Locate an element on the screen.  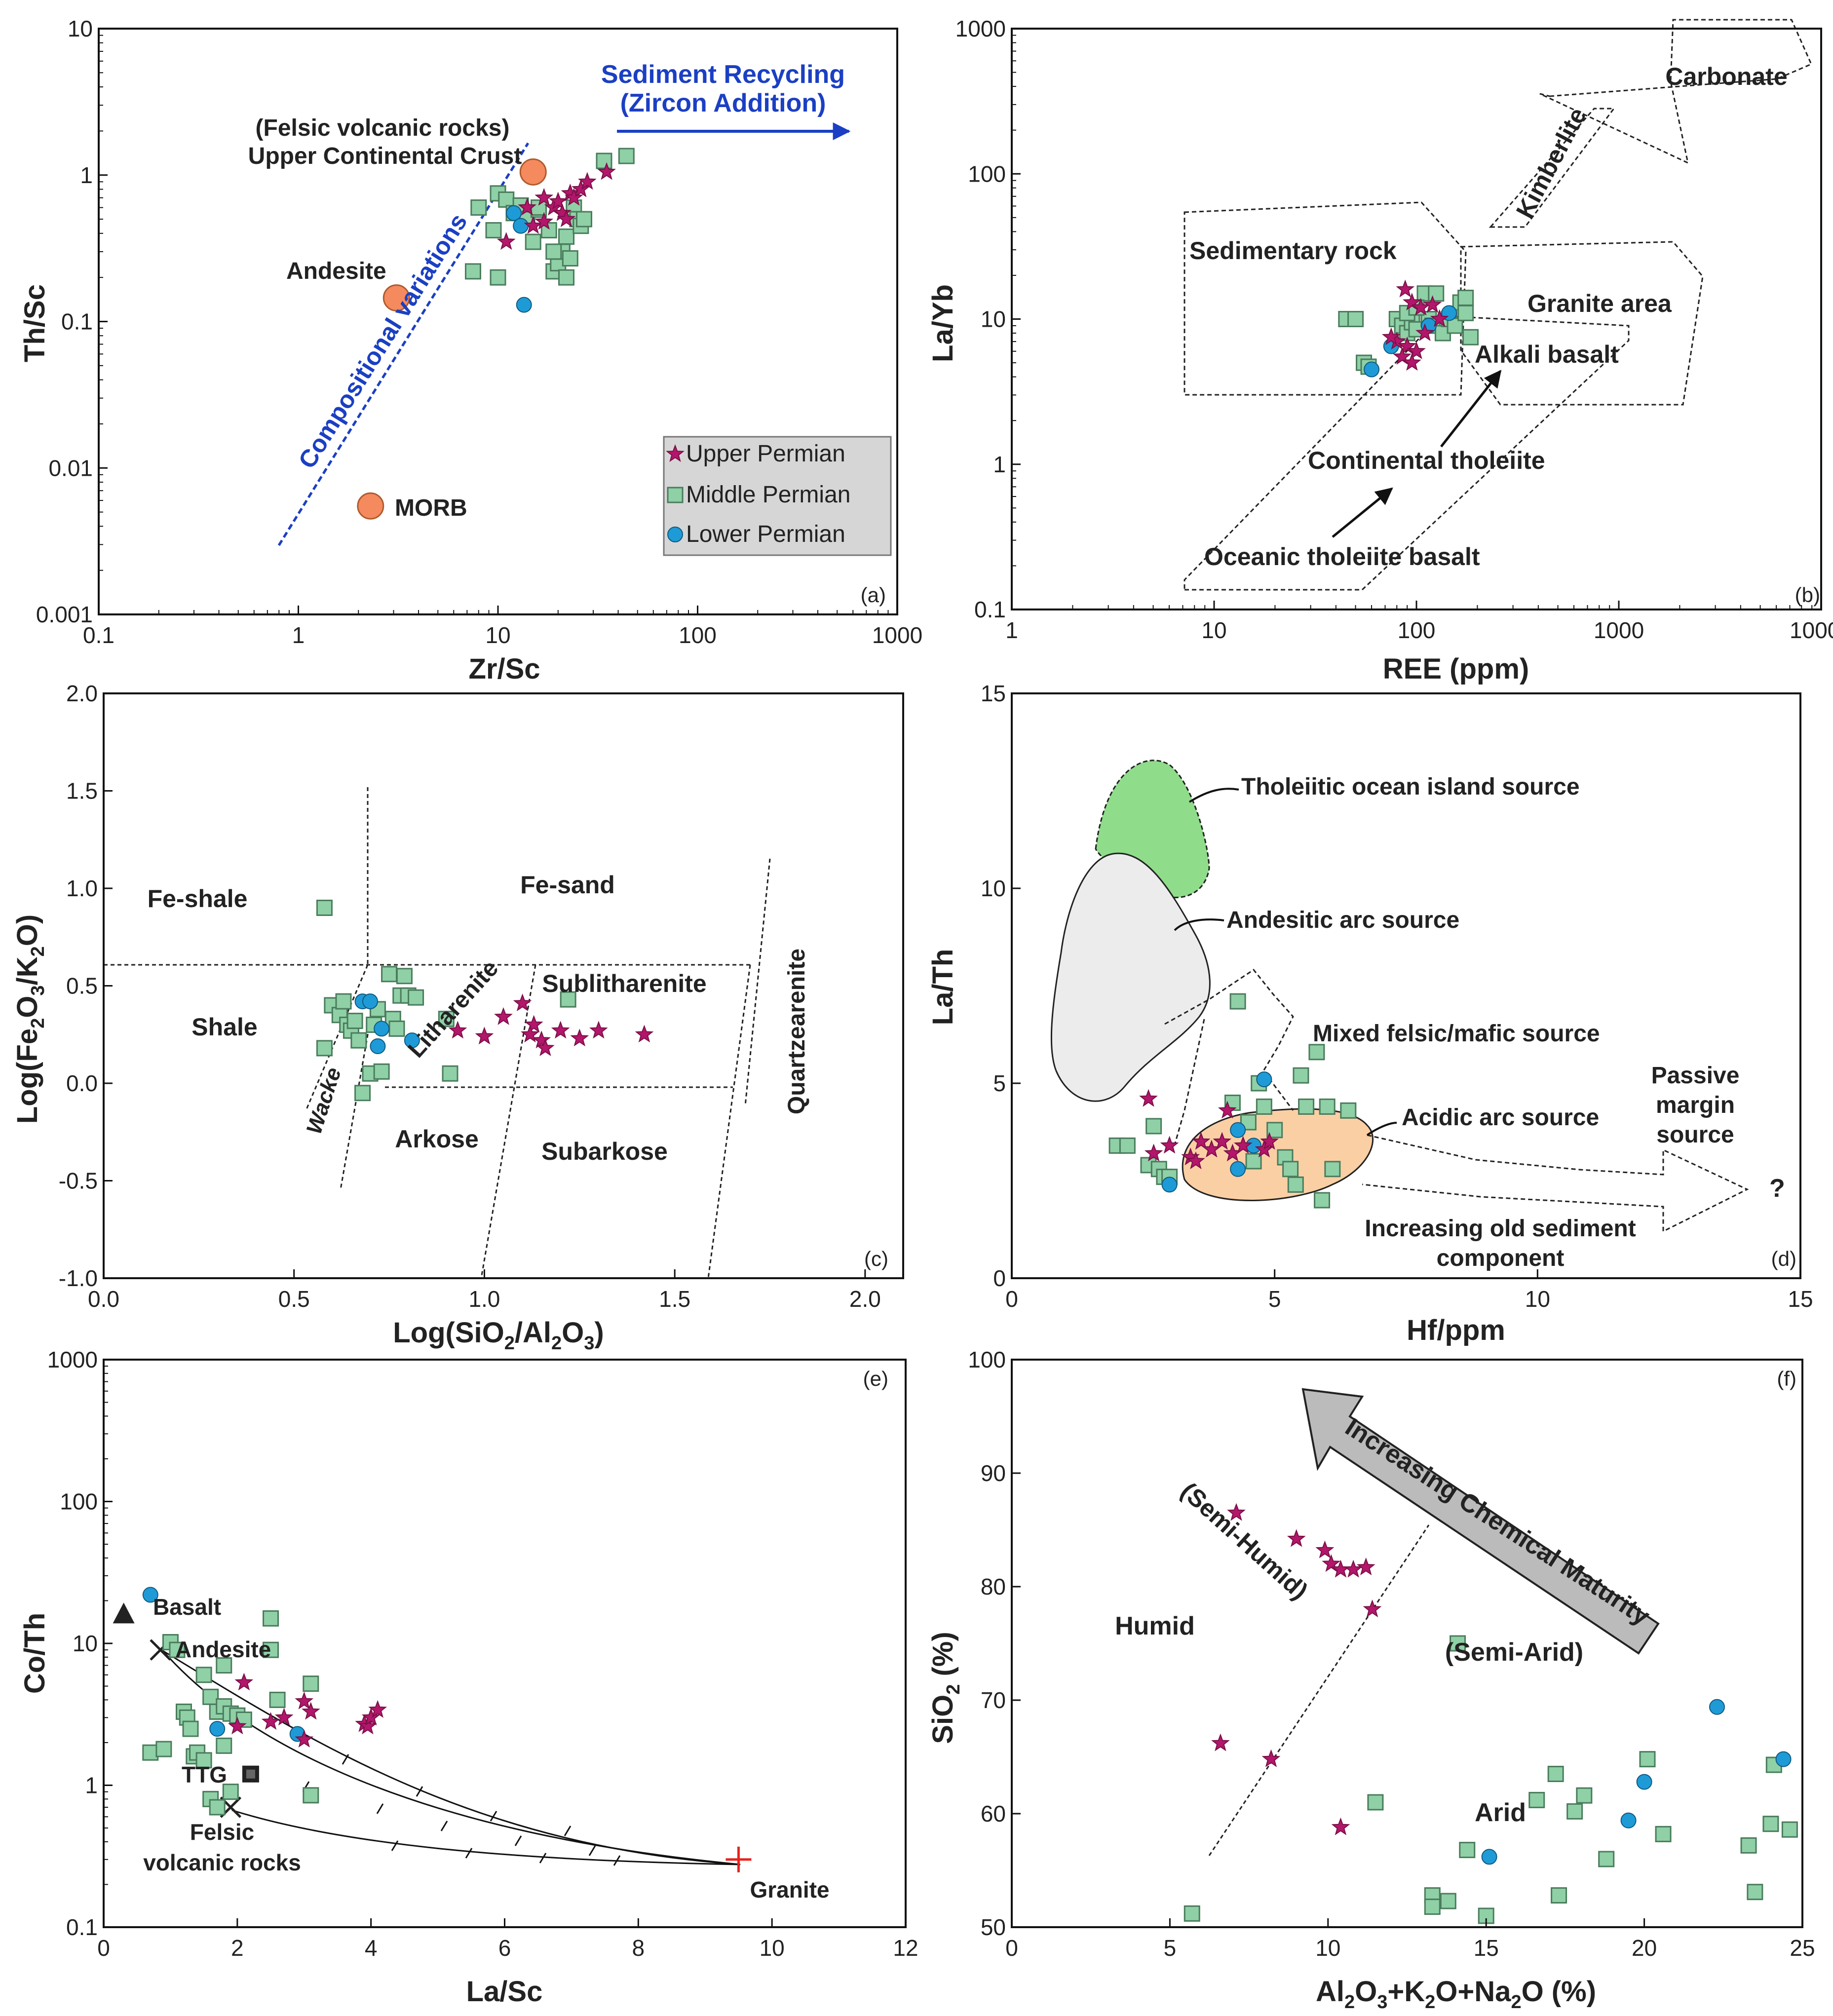
d-annot-andesitic-arc: Andesitic arc source is located at coordinates (1342, 920).